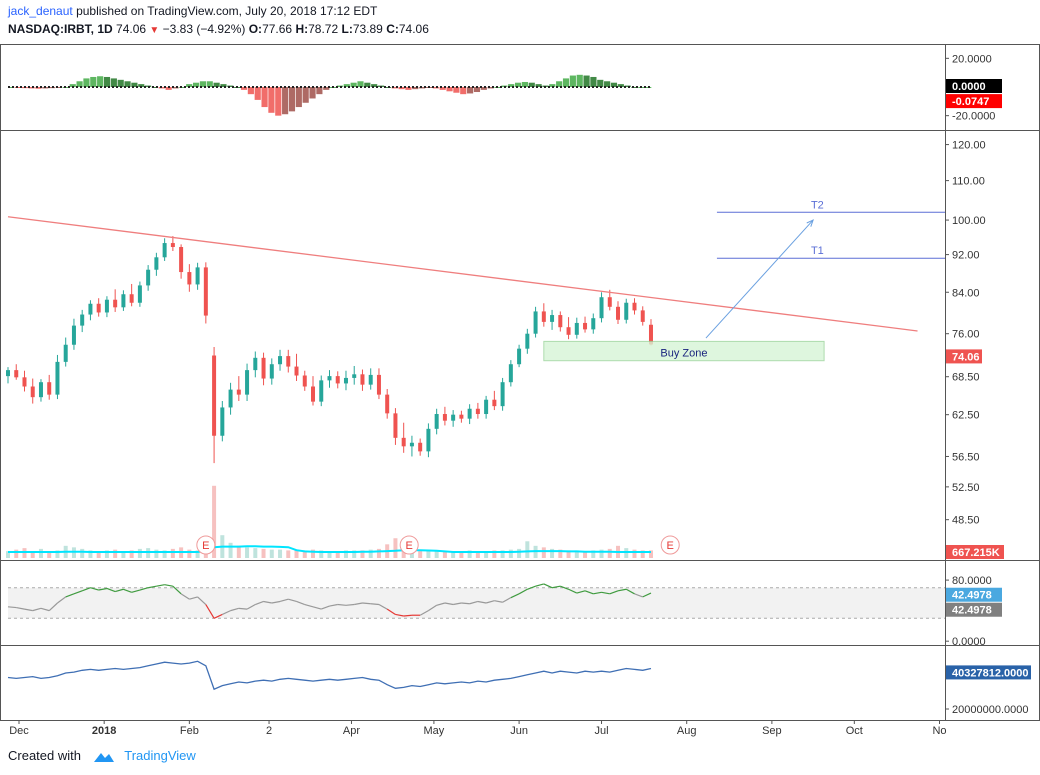 The image size is (1040, 775). What do you see at coordinates (40, 11) in the screenshot?
I see `author-link: jack_denaut` at bounding box center [40, 11].